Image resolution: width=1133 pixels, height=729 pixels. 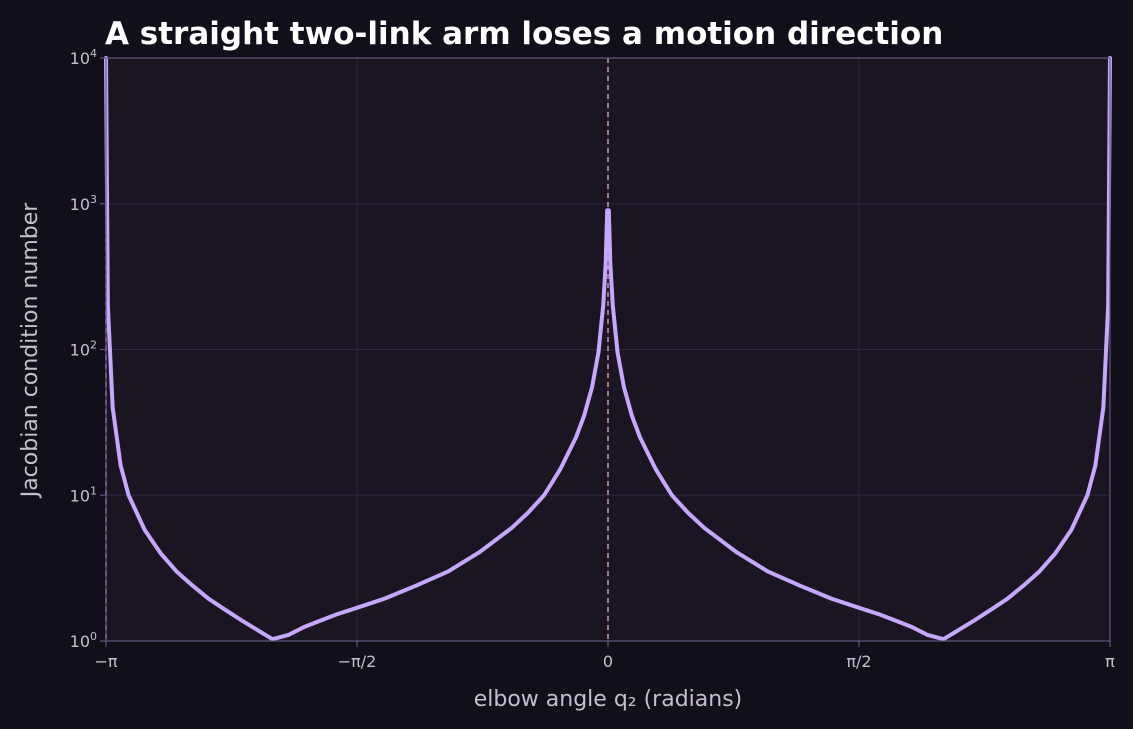 I want to click on y-tick-label: 10¹, so click(x=83, y=494).